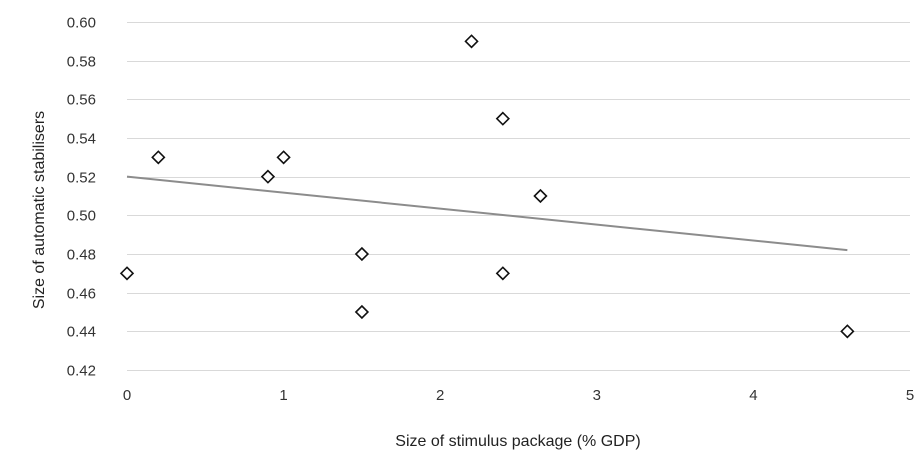 This screenshot has width=924, height=454. What do you see at coordinates (81, 139) in the screenshot?
I see `y-tick-label: 0.54` at bounding box center [81, 139].